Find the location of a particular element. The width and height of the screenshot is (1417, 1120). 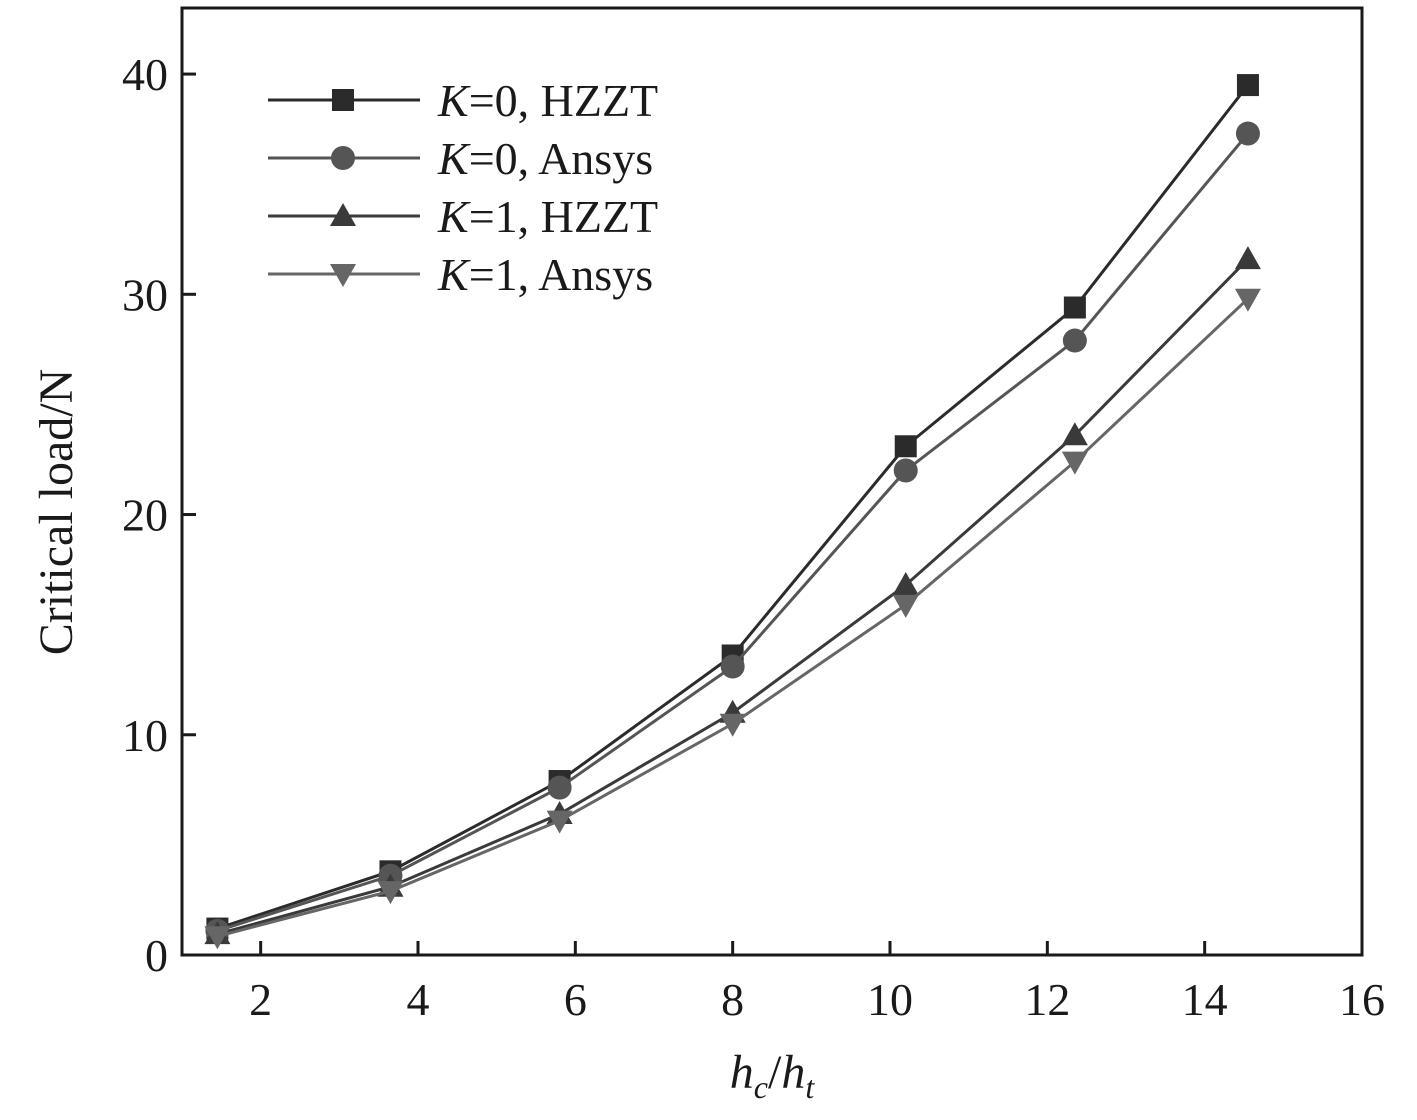

legend-label: K=0, HZZT is located at coordinates (547, 100).